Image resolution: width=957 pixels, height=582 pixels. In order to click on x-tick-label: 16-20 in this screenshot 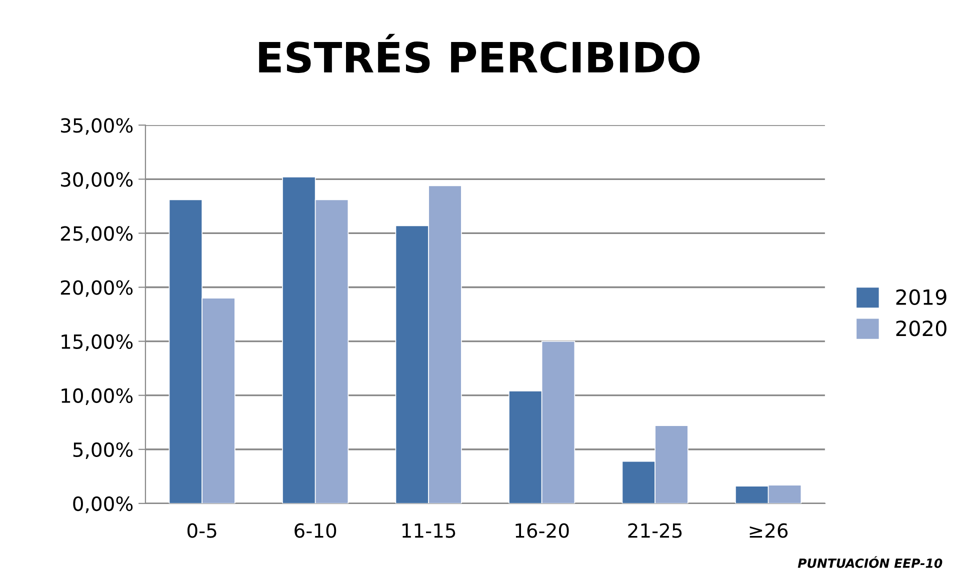, I will do `click(542, 530)`.